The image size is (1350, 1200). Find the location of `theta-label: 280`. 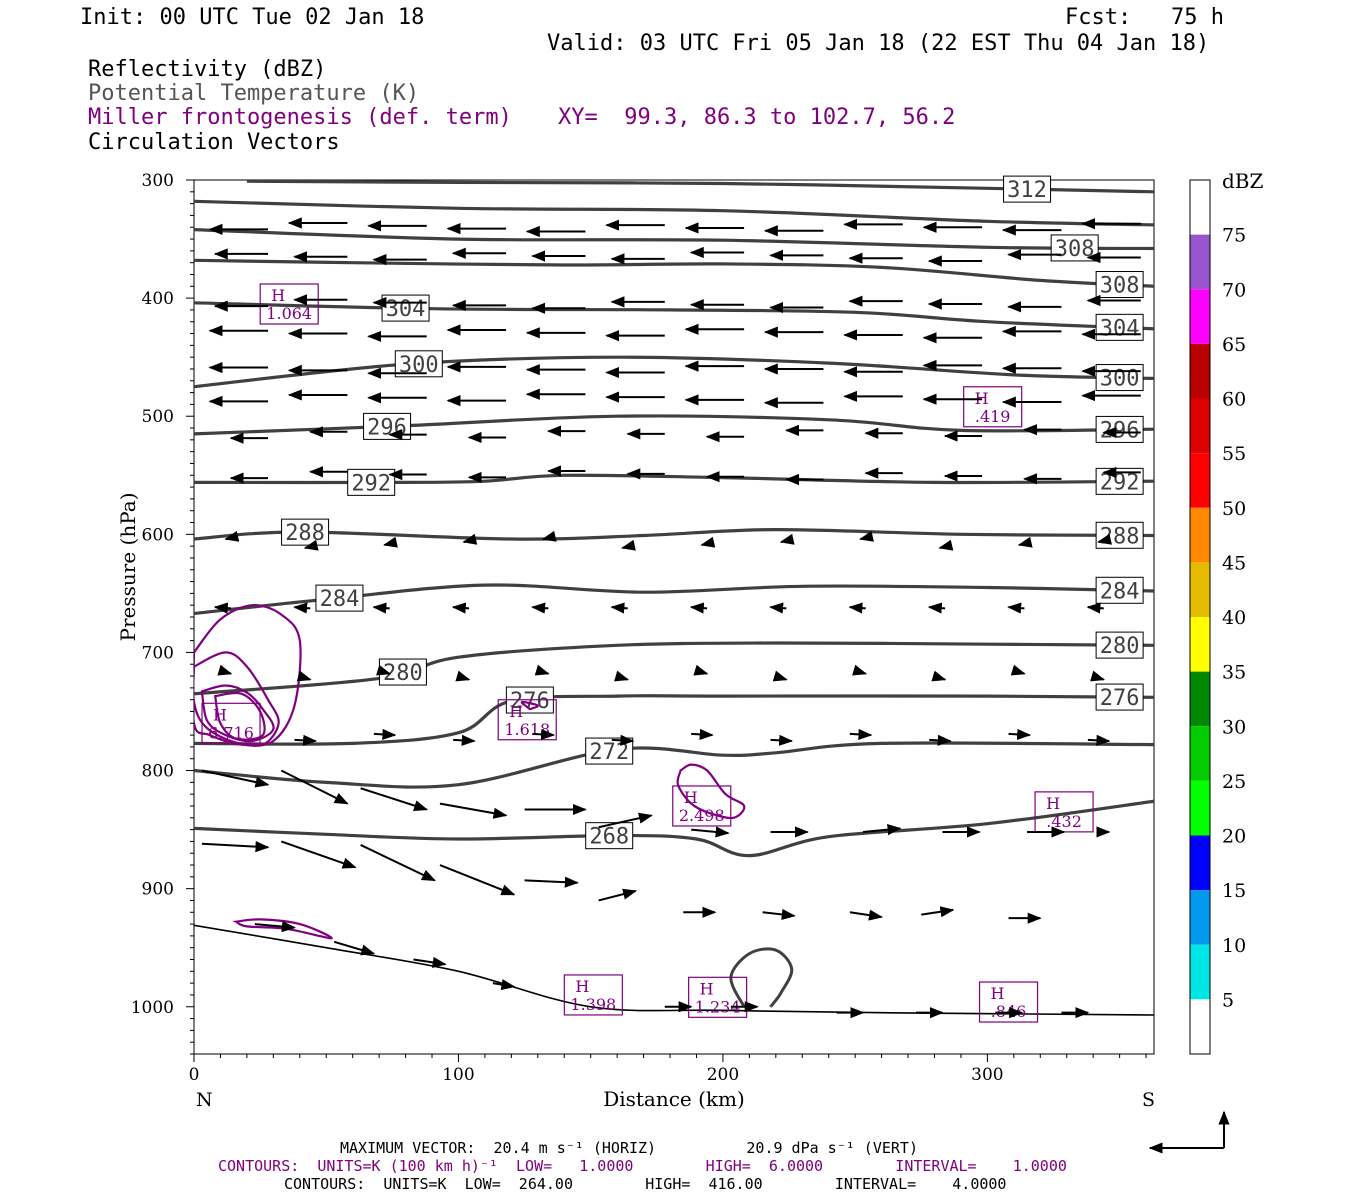

theta-label: 280 is located at coordinates (1120, 646).